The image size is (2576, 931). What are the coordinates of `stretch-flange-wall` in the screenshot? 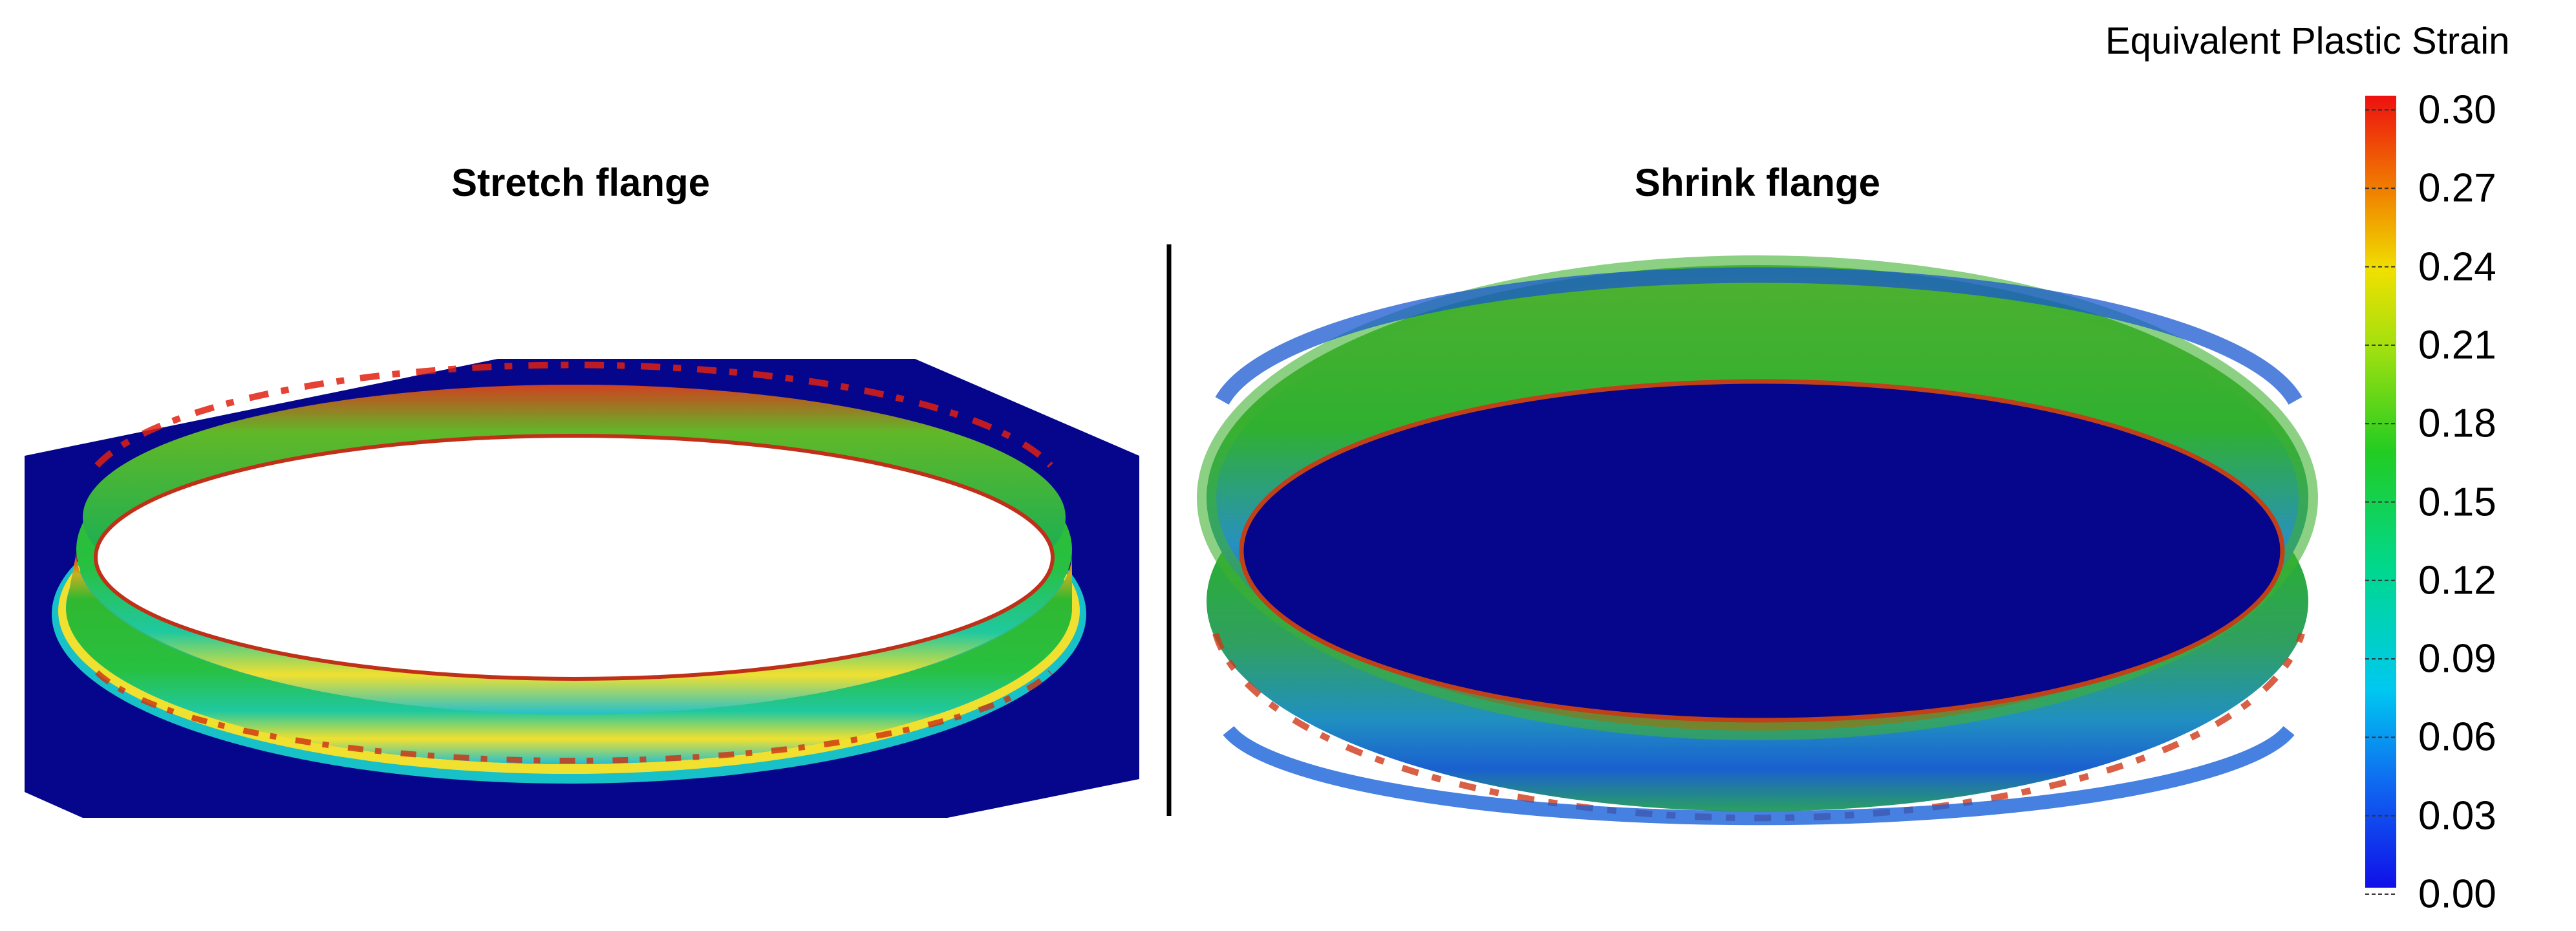 It's located at (569, 659).